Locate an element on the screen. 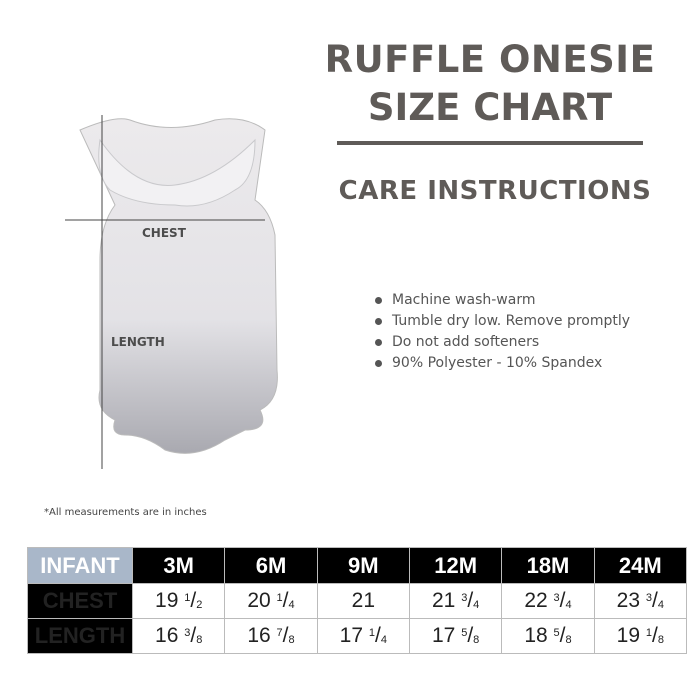 Image resolution: width=700 pixels, height=700 pixels. size-header: 24M is located at coordinates (640, 565).